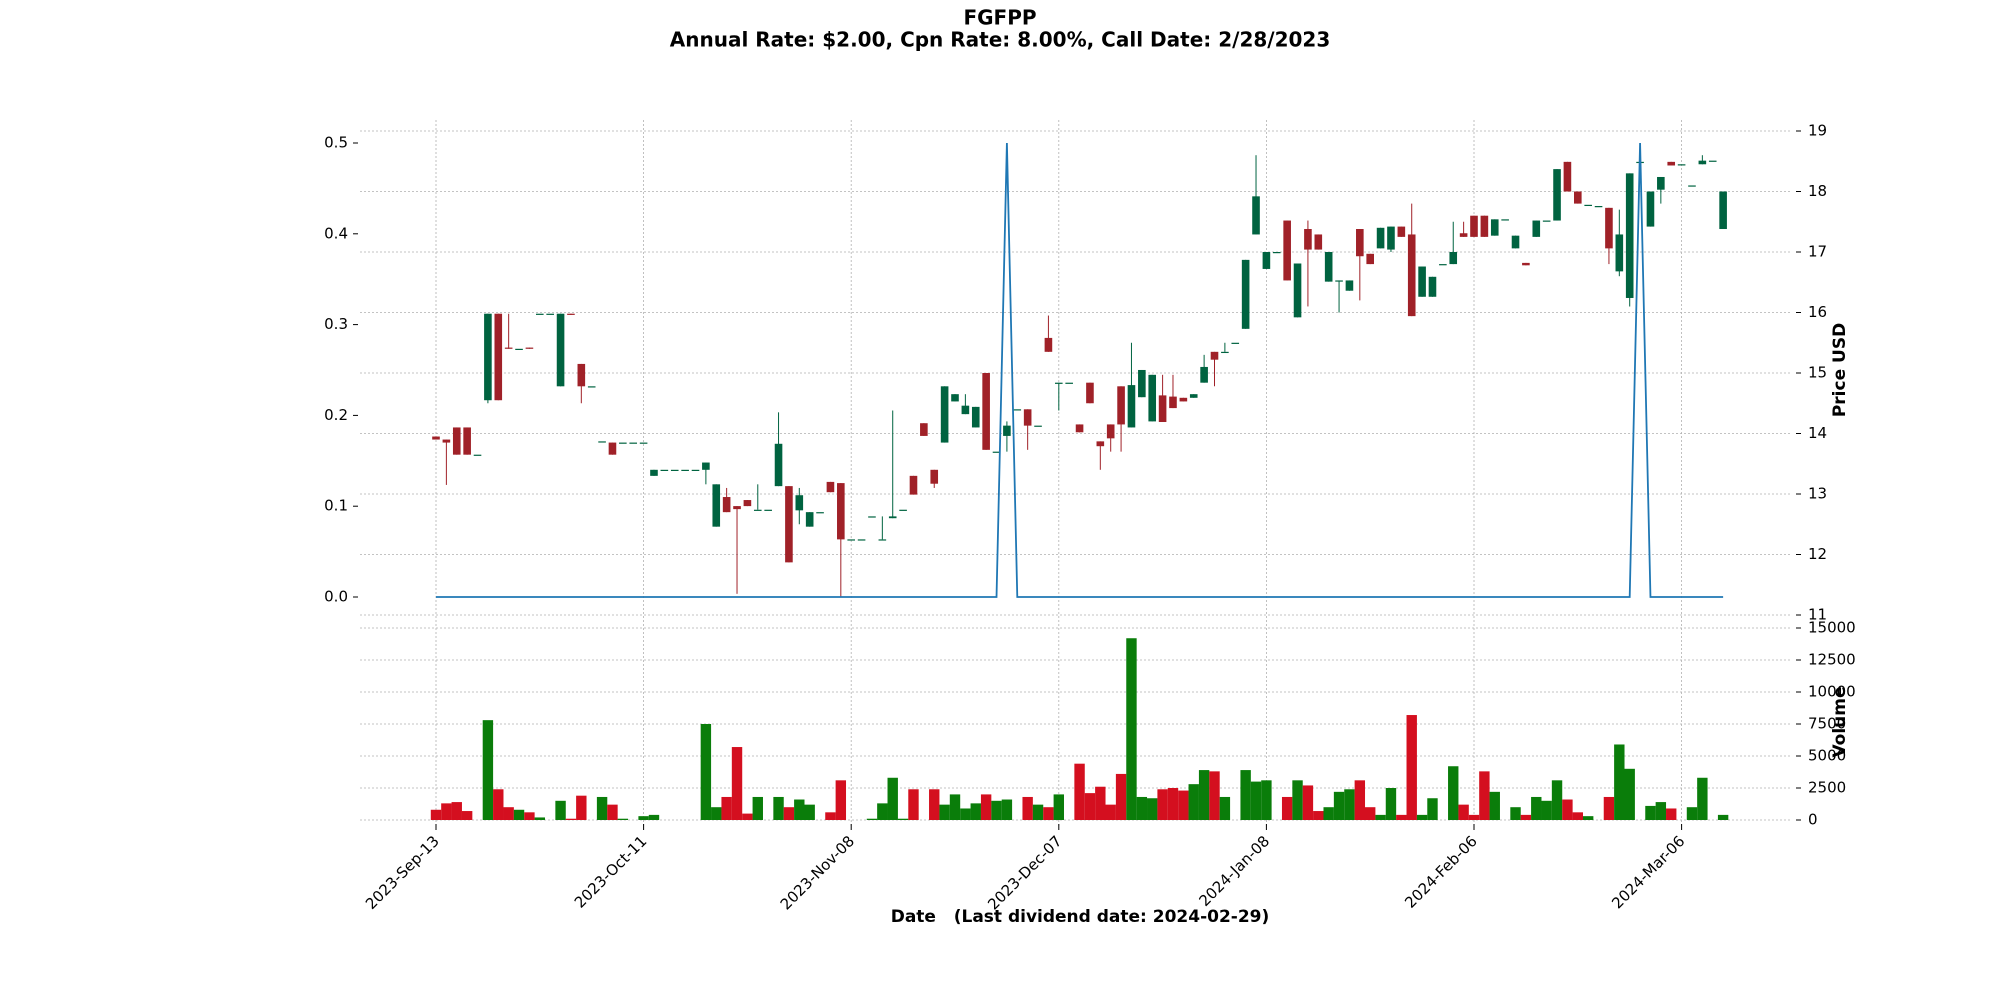 This screenshot has width=2000, height=1000. Describe the element at coordinates (1441, 872) in the screenshot. I see `x-tick-label: 2024-Feb-06` at that location.